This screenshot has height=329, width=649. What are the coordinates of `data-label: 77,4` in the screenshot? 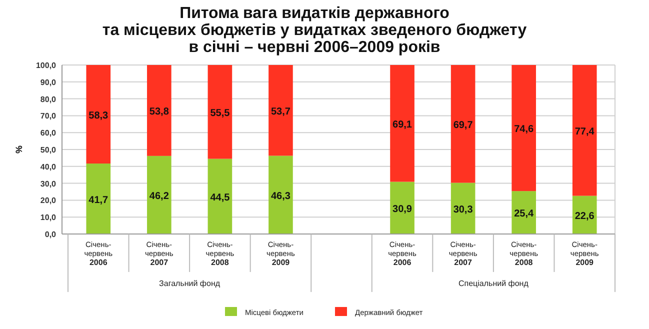 It's located at (584, 132).